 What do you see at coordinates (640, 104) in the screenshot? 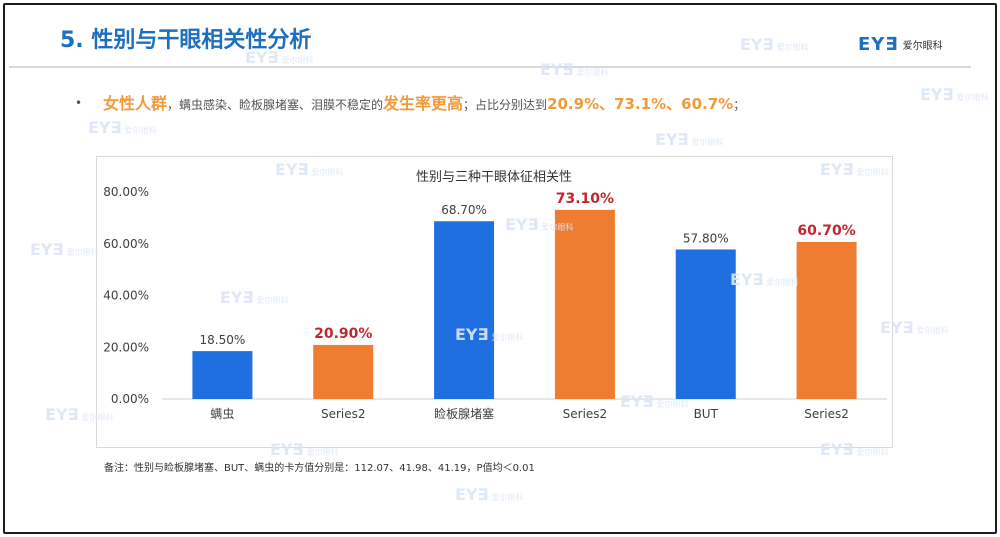
I see `summary-values: 20.9%、73.1%、60.7%` at bounding box center [640, 104].